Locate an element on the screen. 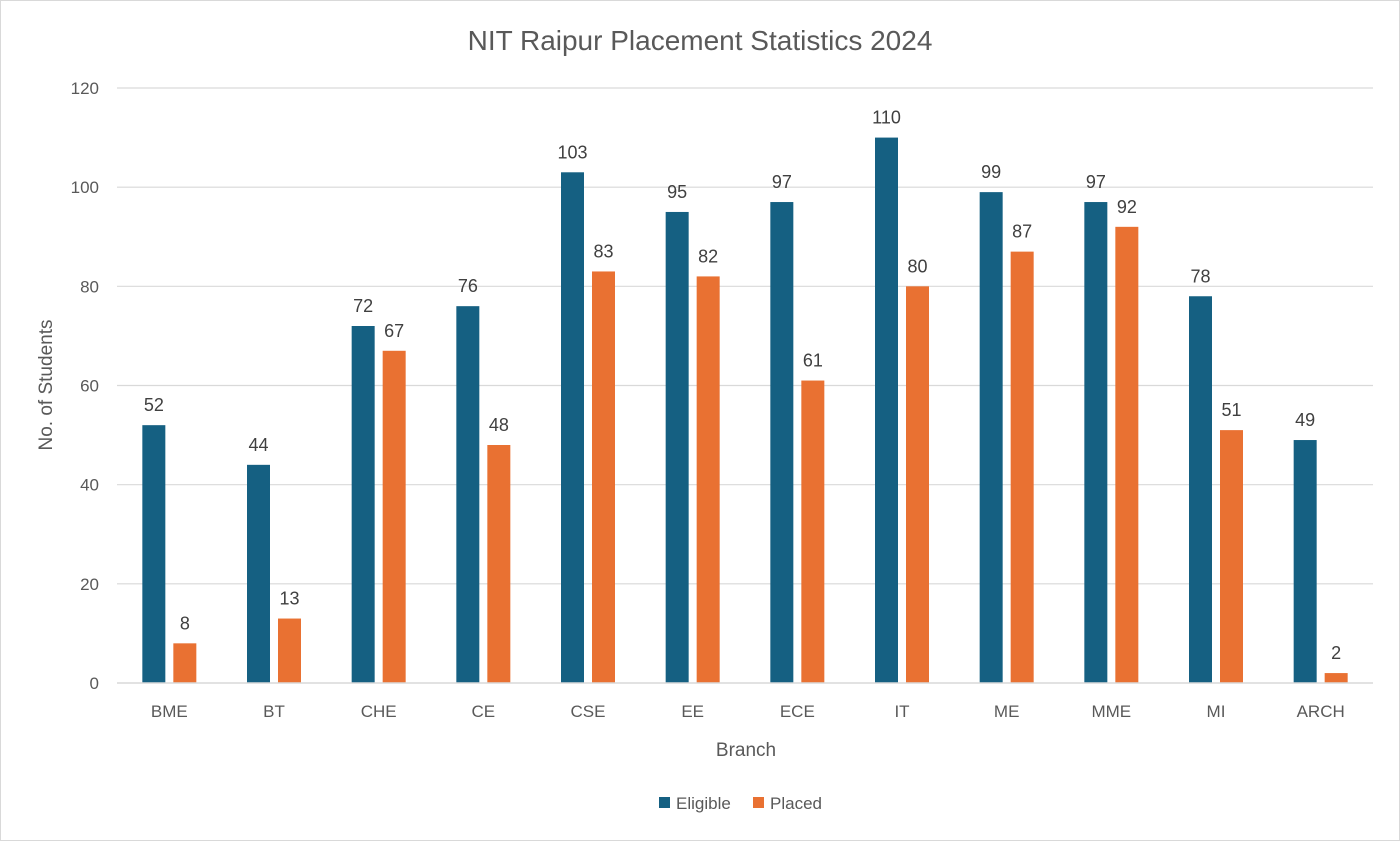  x-tick-label: ARCH is located at coordinates (1321, 711).